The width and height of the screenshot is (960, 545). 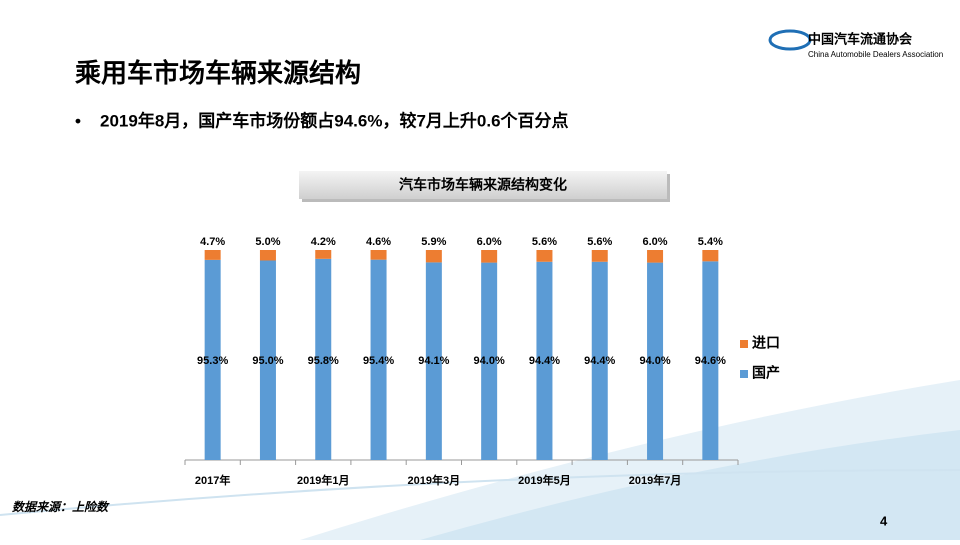 I want to click on x-tick-label: 2019年3月, so click(x=434, y=480).